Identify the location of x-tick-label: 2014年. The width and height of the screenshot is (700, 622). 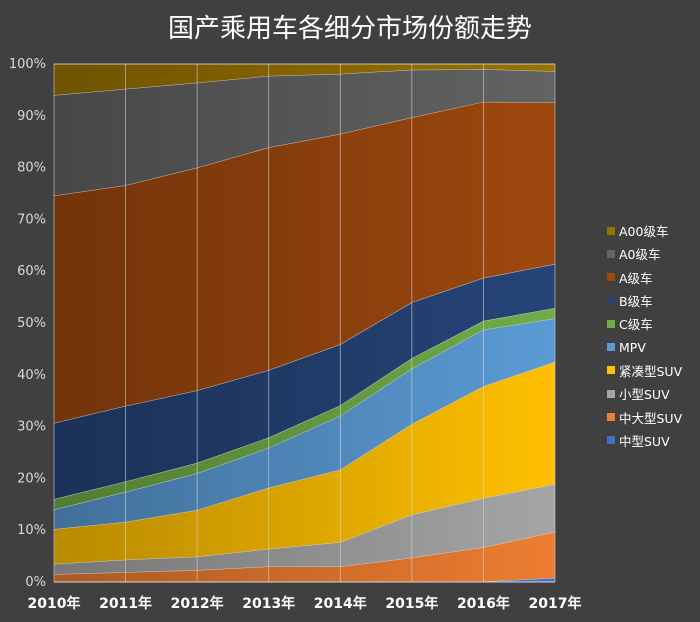
(340, 603).